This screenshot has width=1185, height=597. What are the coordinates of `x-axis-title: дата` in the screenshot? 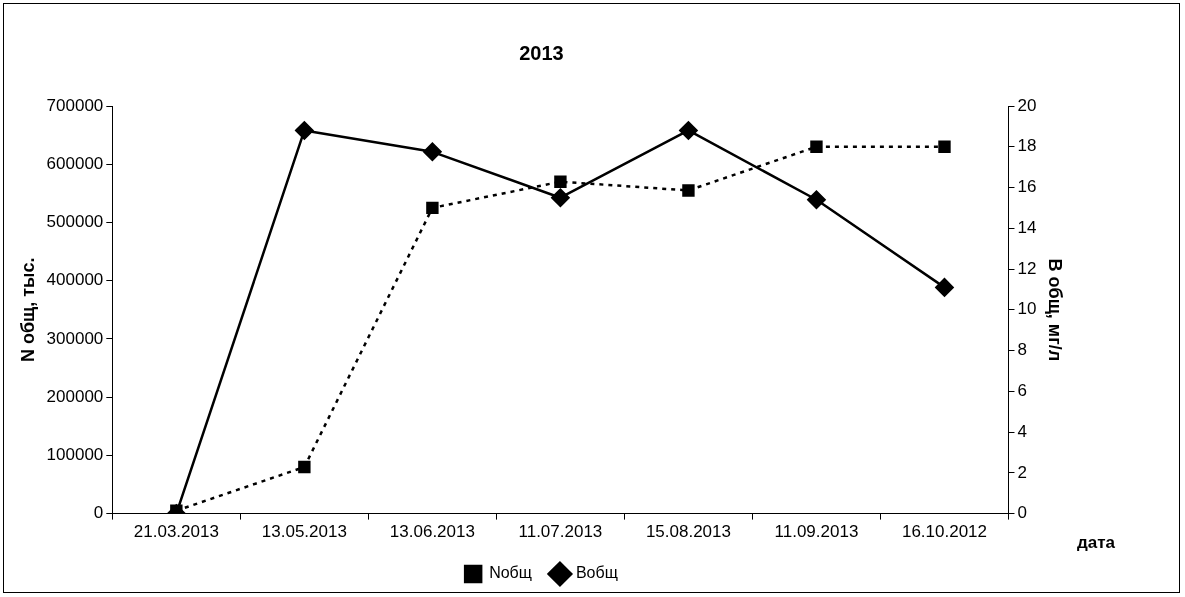 It's located at (1096, 543).